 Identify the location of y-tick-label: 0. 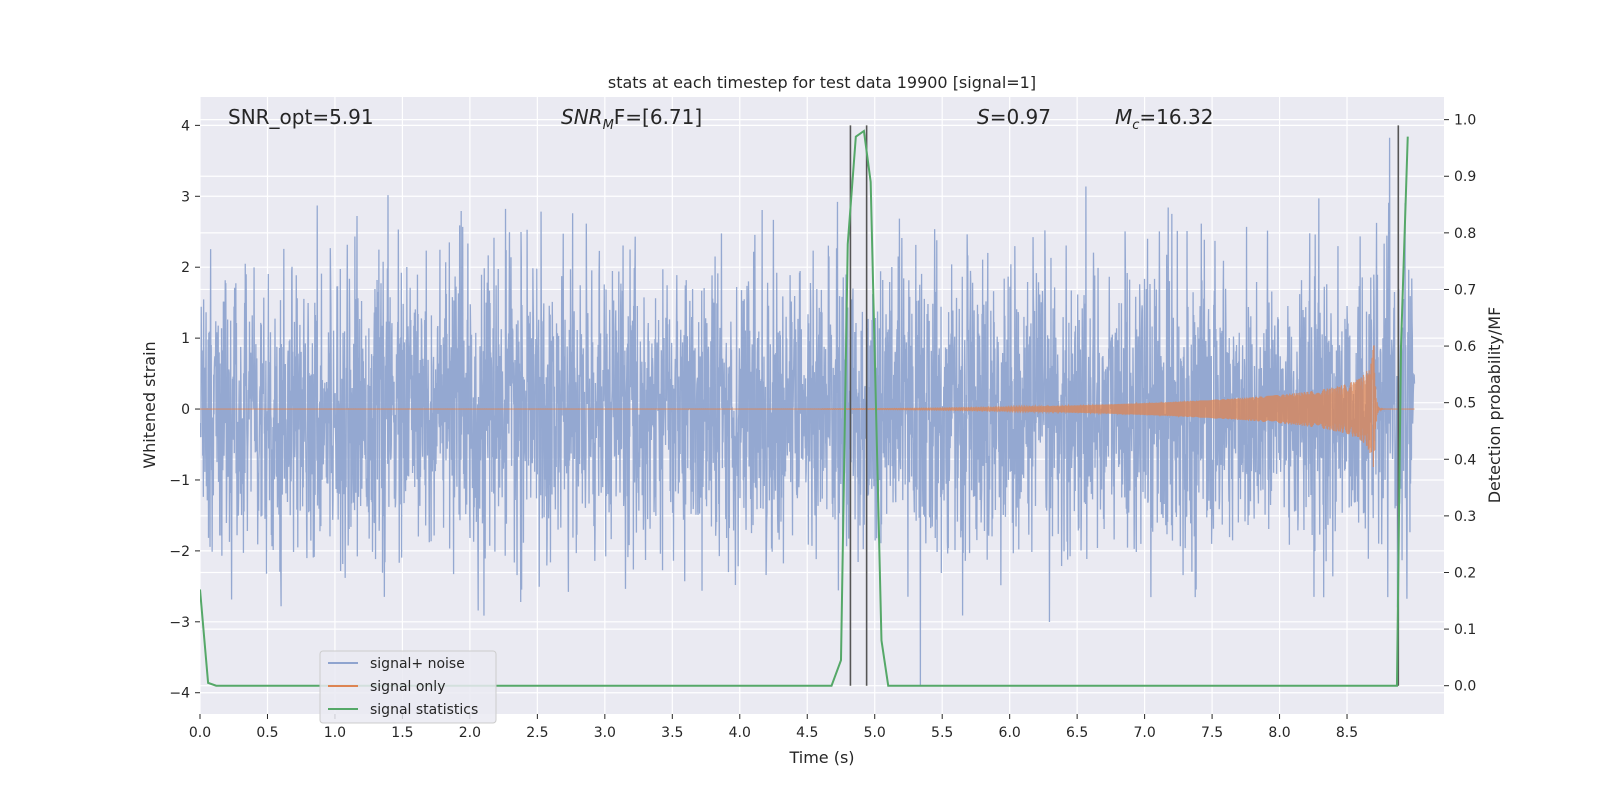
(185, 410).